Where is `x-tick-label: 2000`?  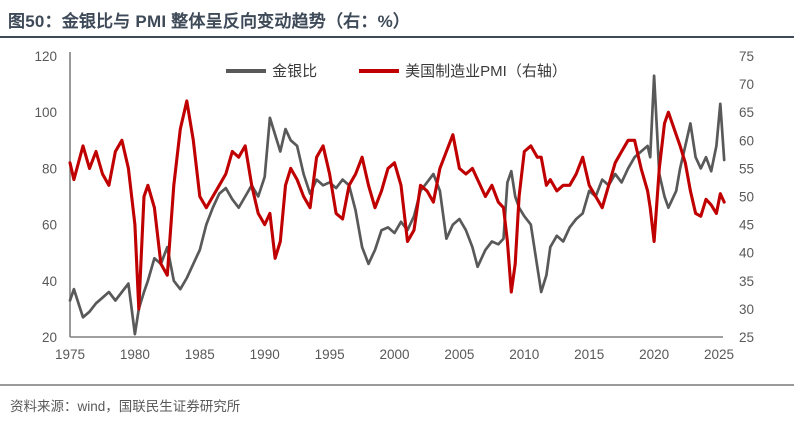
x-tick-label: 2000 is located at coordinates (394, 354).